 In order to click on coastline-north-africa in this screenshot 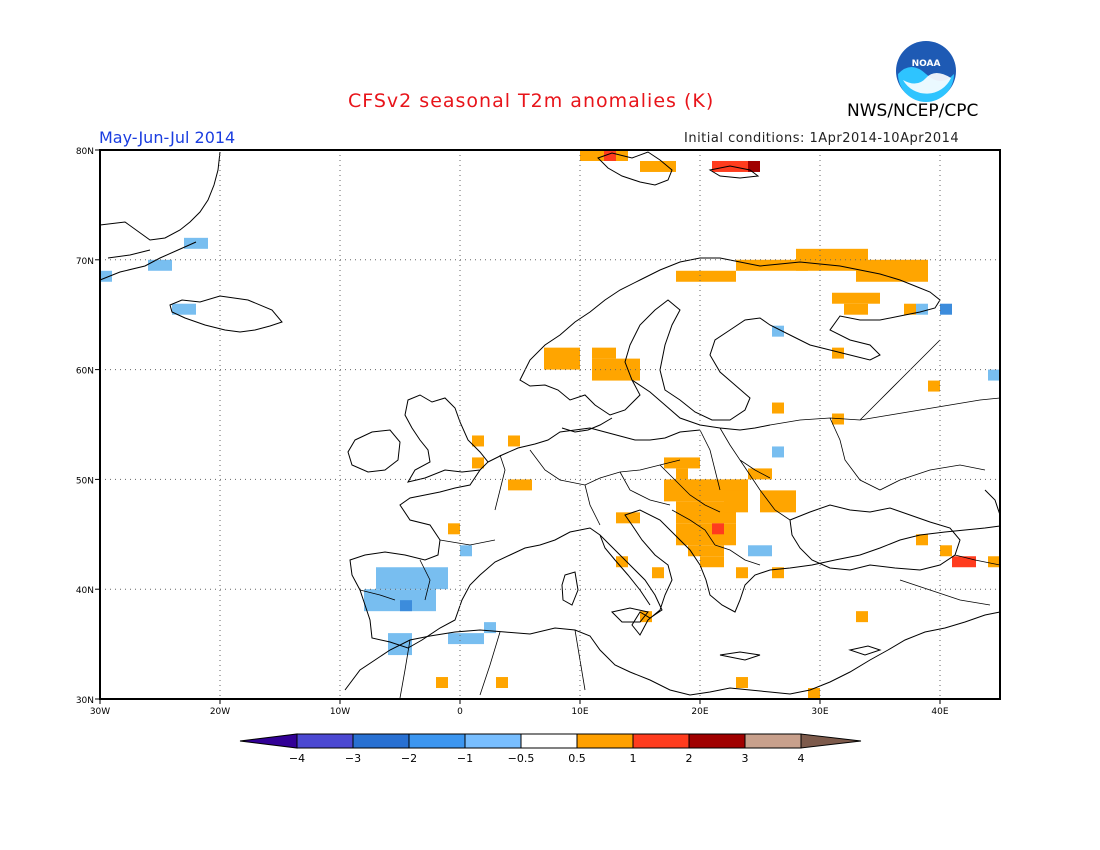, I will do `click(672, 653)`.